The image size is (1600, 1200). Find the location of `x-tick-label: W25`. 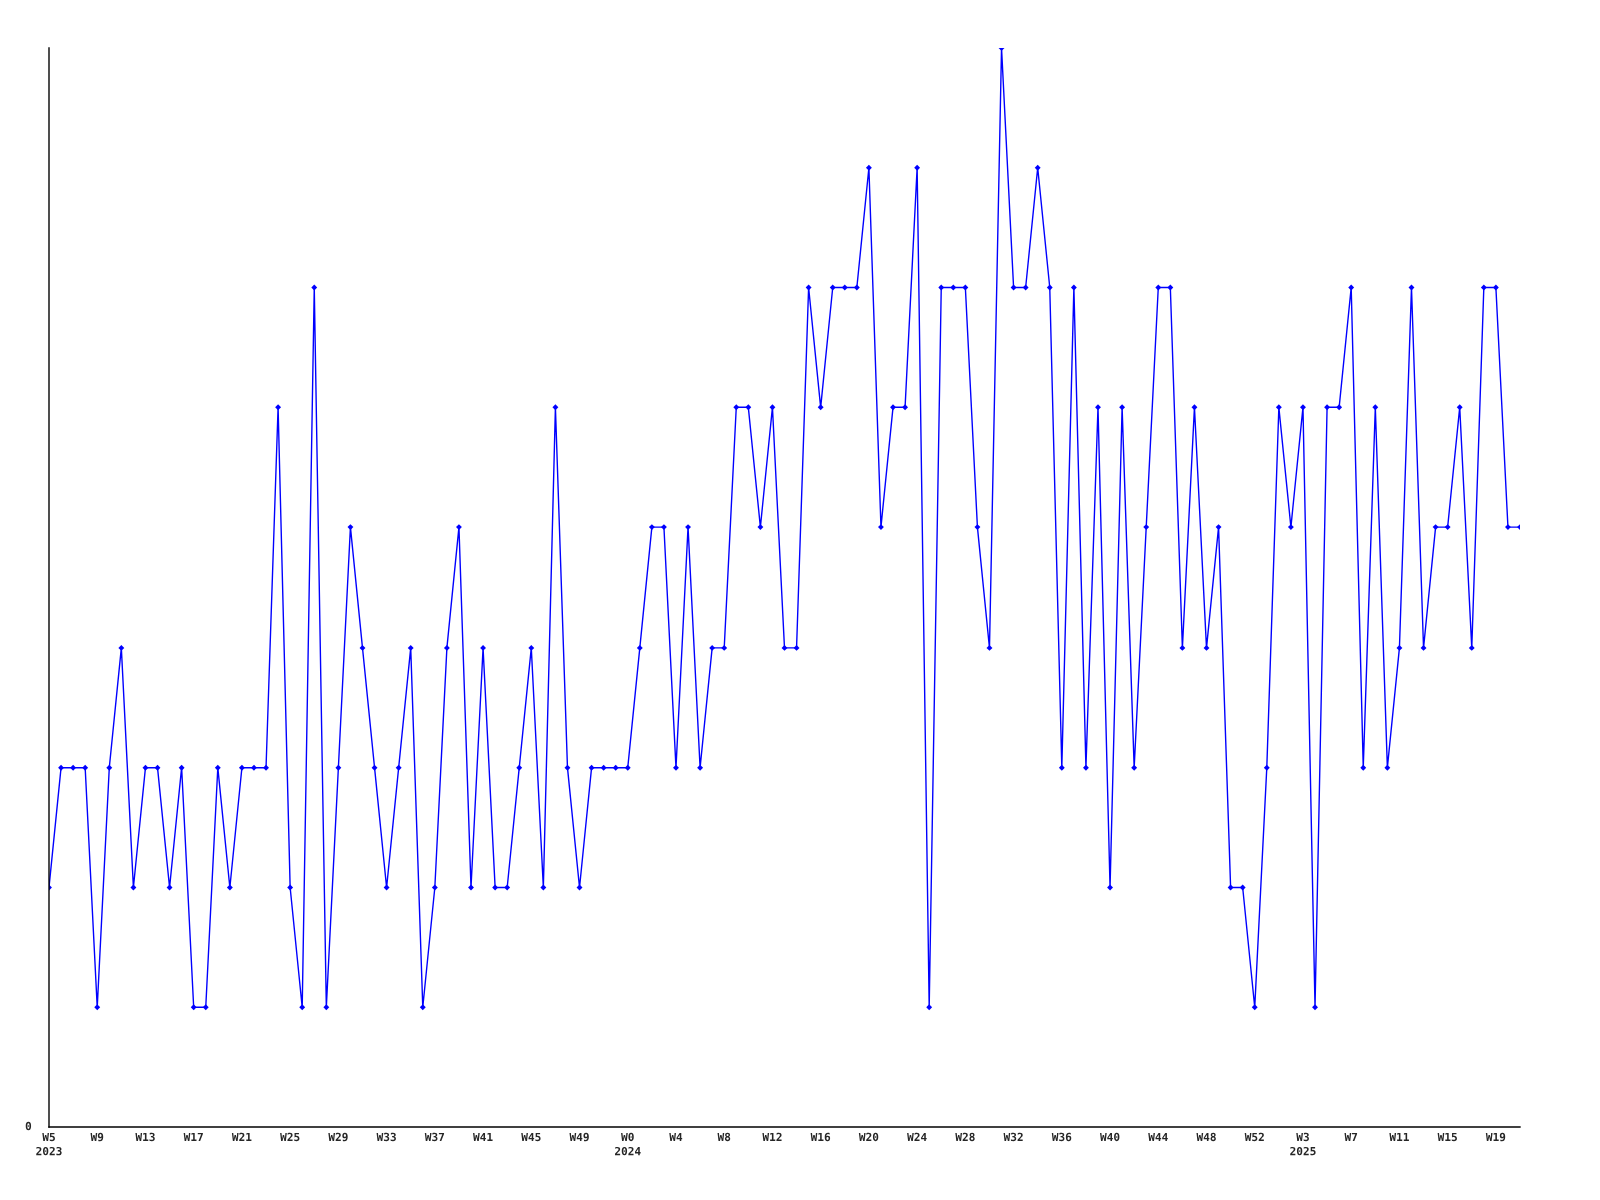

x-tick-label: W25 is located at coordinates (290, 1137).